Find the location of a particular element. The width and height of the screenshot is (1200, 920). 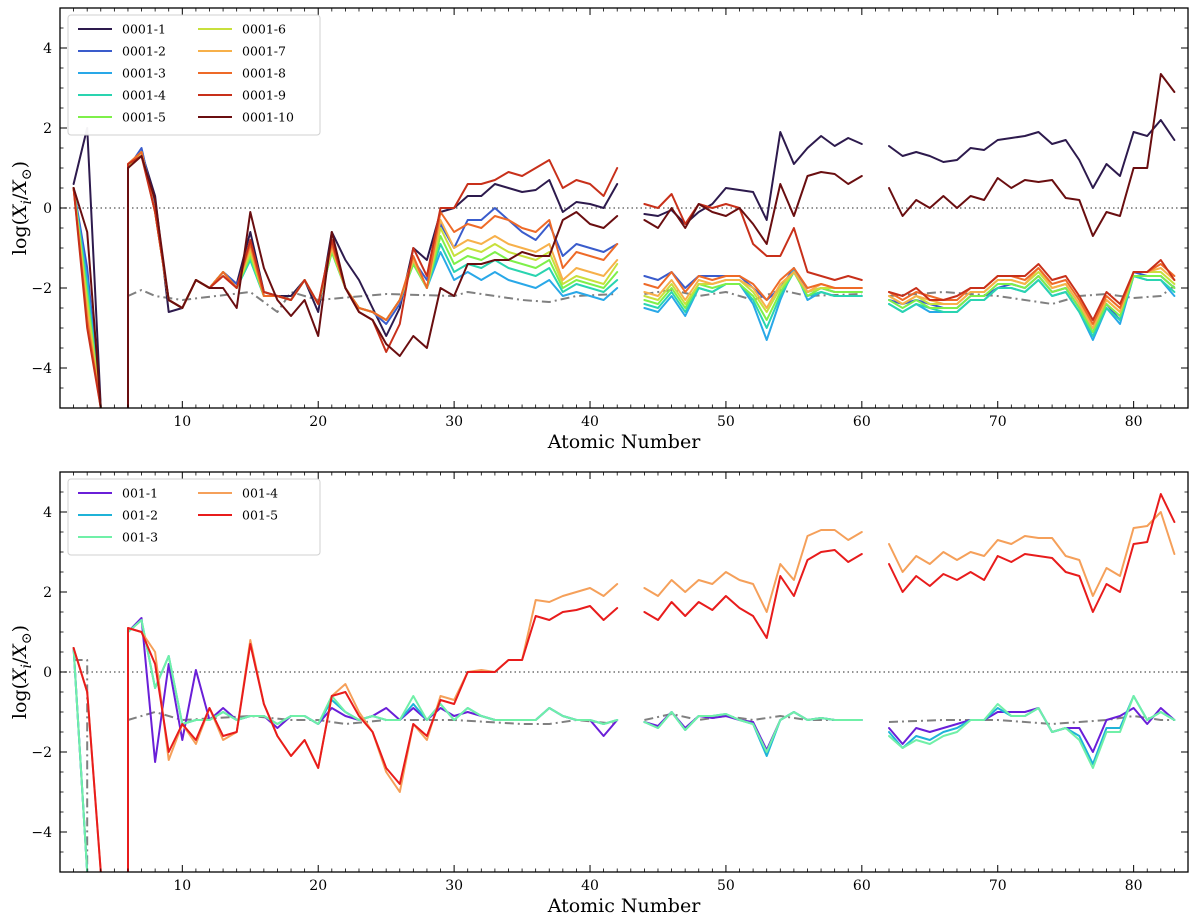

legend-item: 0001-9 is located at coordinates (242, 95).